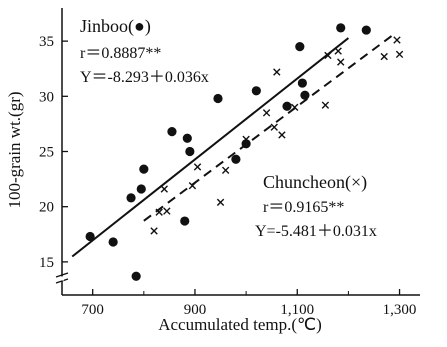 The width and height of the screenshot is (447, 347). I want to click on jinboo-legend-label: Jinboo(●), so click(115, 26).